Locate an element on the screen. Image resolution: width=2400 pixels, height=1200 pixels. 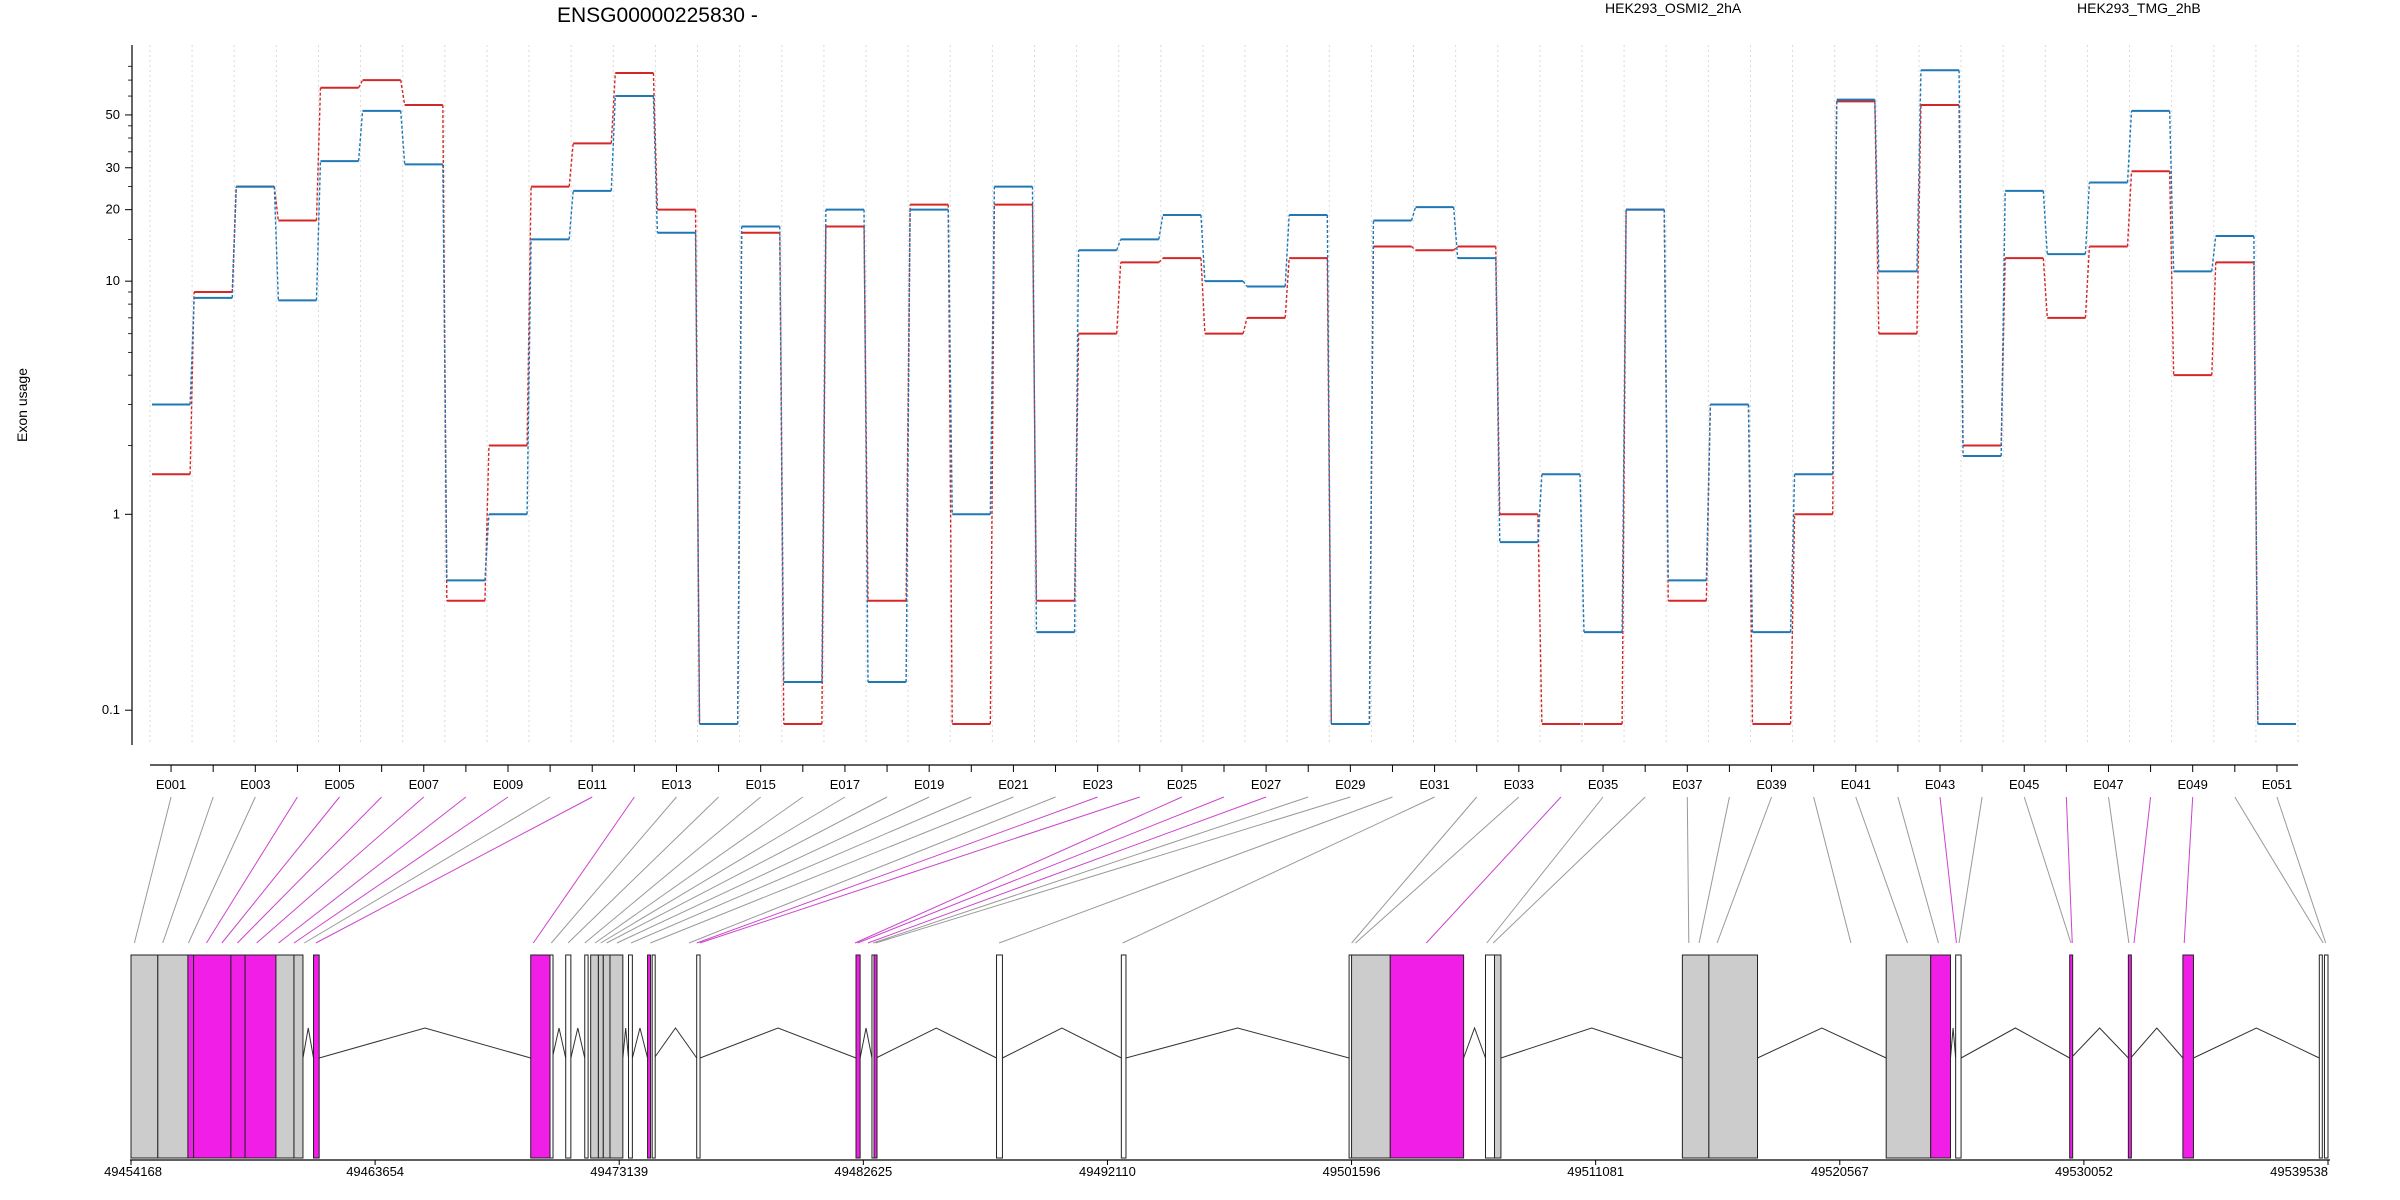
x-tick-label: E037 is located at coordinates (1687, 784).